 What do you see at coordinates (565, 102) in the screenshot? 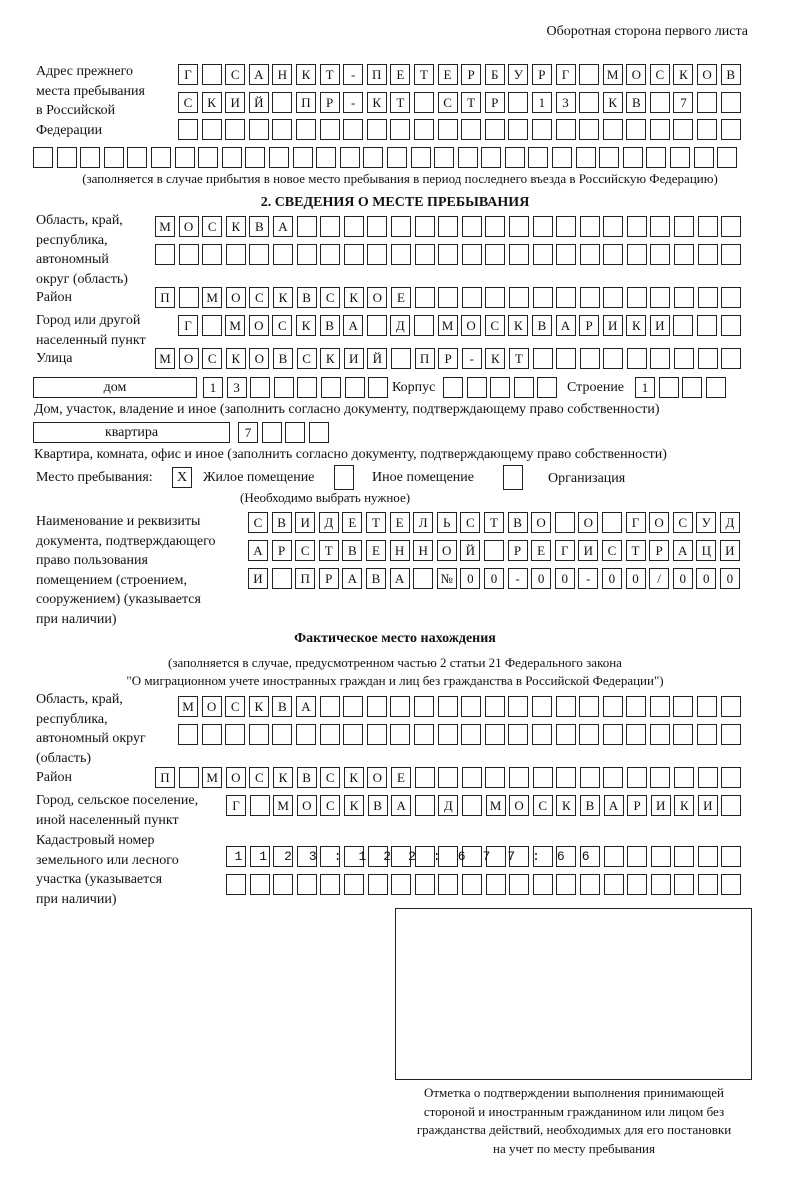
I see `char-cell: 3` at bounding box center [565, 102].